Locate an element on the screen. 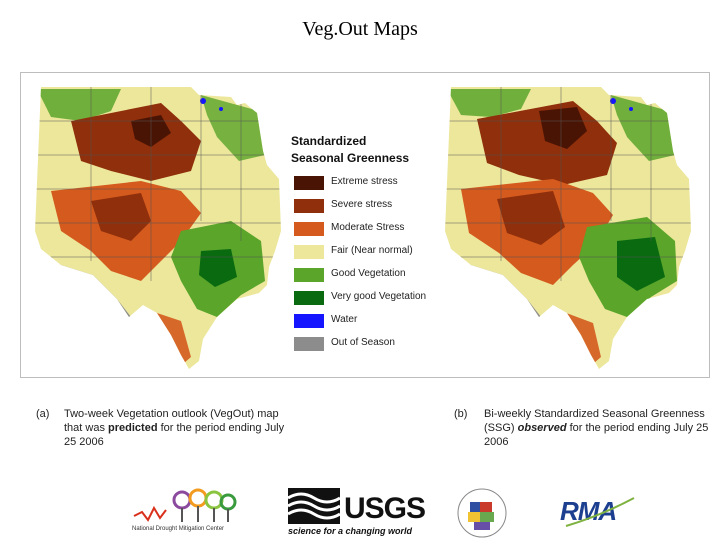  usgs-logo: USGS science for a changing world is located at coordinates (356, 514).